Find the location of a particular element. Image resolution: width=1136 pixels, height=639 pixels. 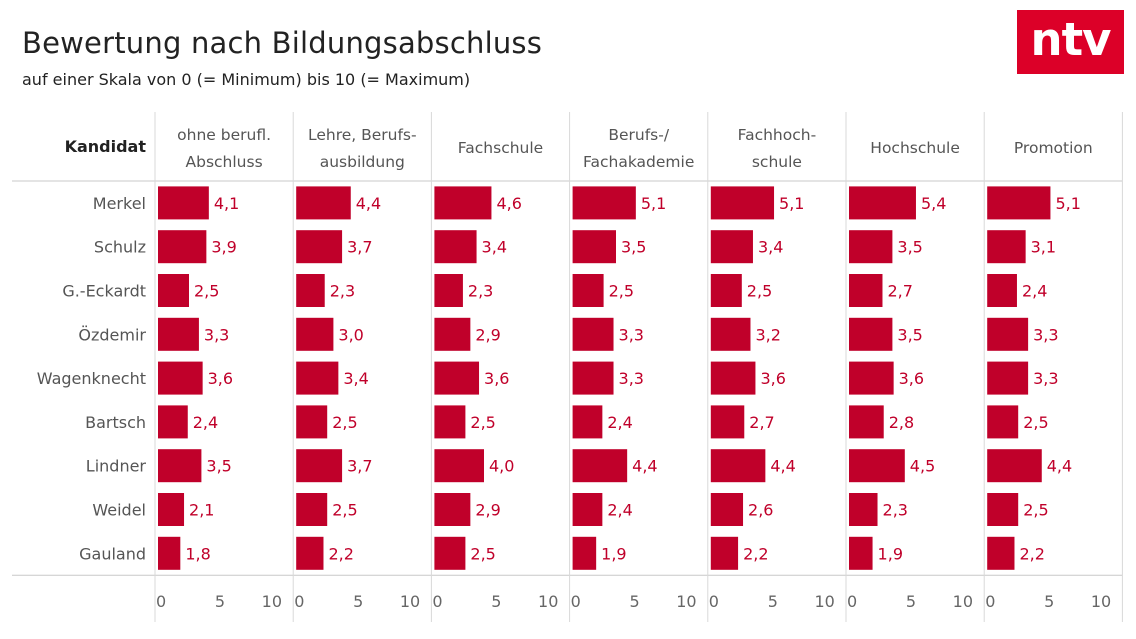

bar-value-label: 5,1 is located at coordinates (1067, 203).